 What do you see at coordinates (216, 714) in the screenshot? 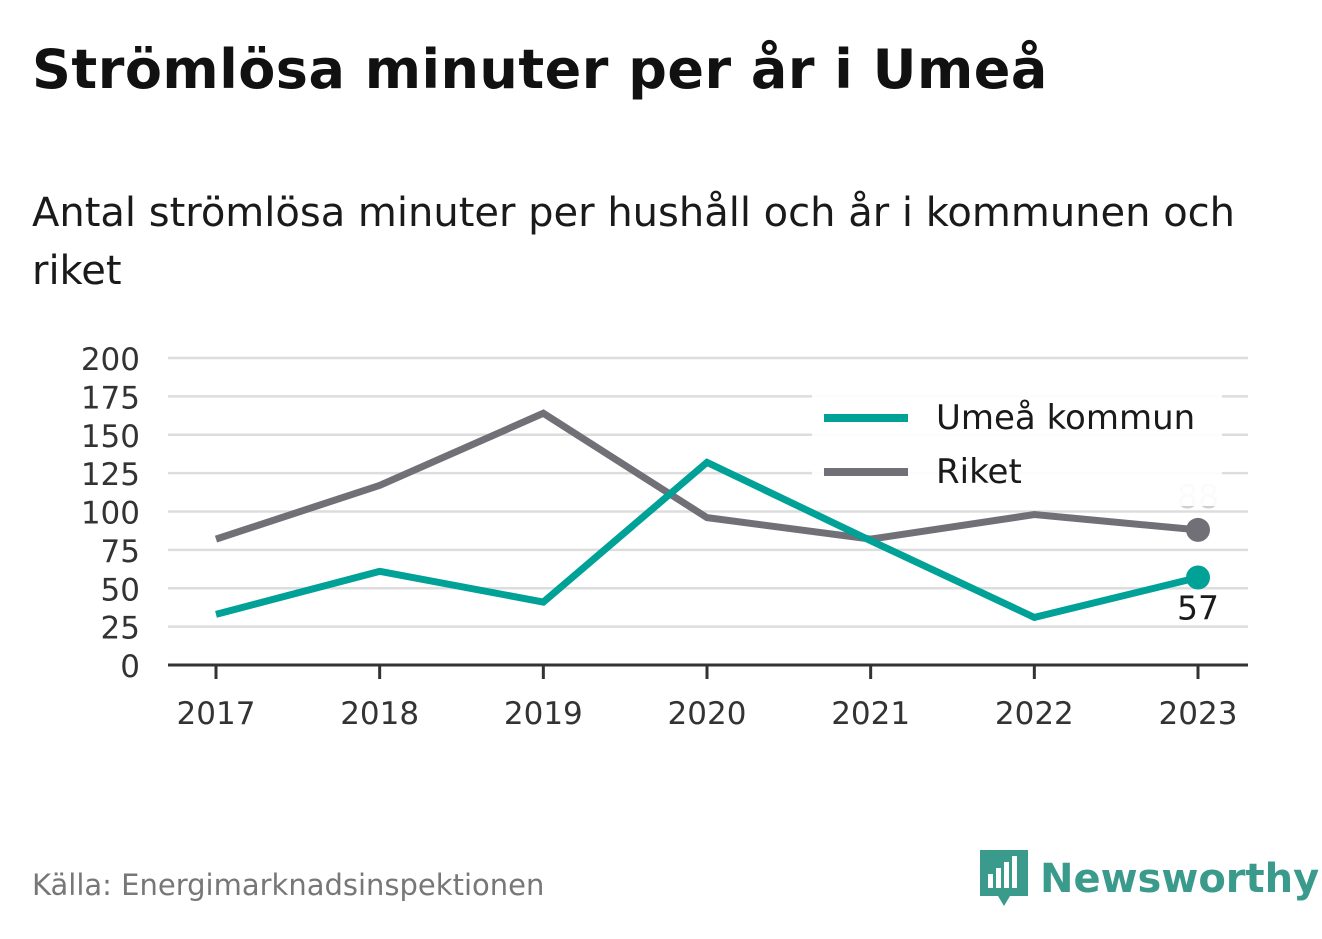
I see `x-tick-label: 2017` at bounding box center [216, 714].